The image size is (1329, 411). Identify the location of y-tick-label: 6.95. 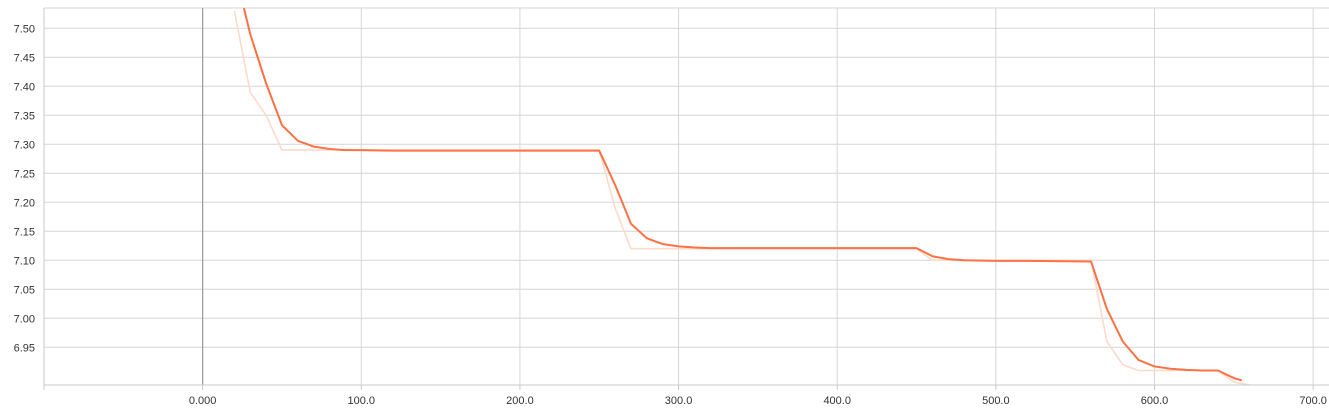
(24, 348).